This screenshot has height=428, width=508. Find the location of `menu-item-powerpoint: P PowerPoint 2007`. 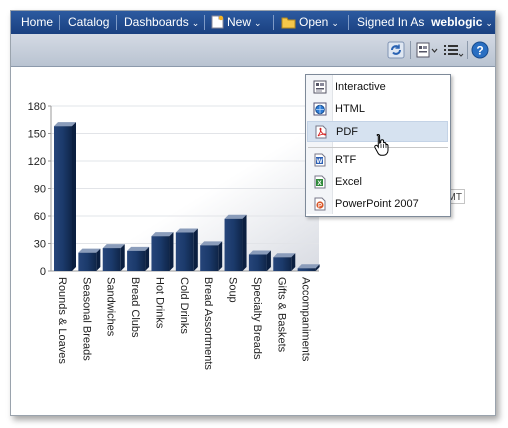

menu-item-powerpoint: P PowerPoint 2007 is located at coordinates (377, 204).